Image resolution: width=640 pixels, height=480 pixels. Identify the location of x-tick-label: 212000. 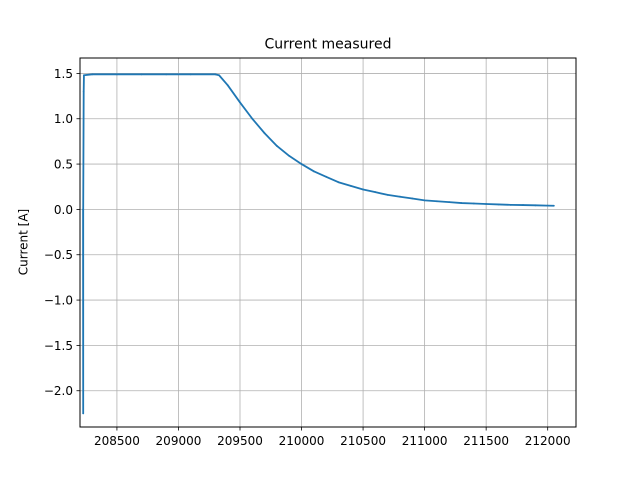
(548, 441).